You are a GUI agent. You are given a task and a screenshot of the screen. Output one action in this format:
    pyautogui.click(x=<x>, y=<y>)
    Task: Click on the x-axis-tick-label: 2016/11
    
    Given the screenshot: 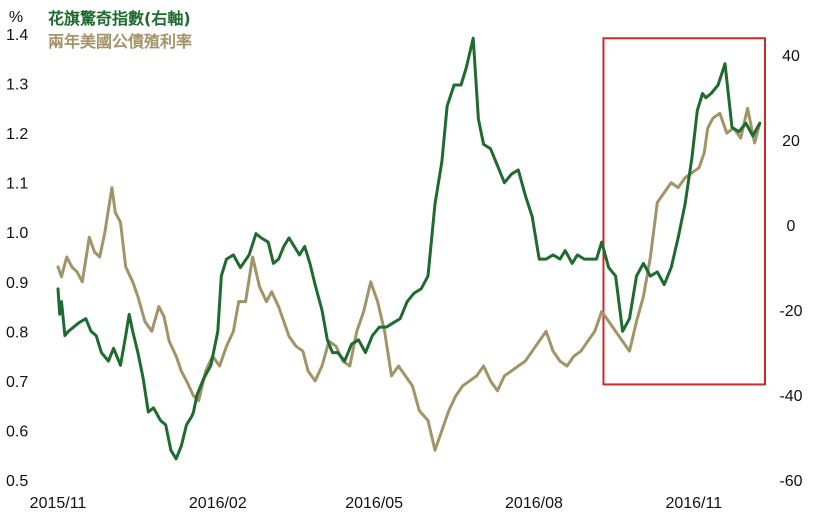 What is the action you would take?
    pyautogui.click(x=693, y=503)
    